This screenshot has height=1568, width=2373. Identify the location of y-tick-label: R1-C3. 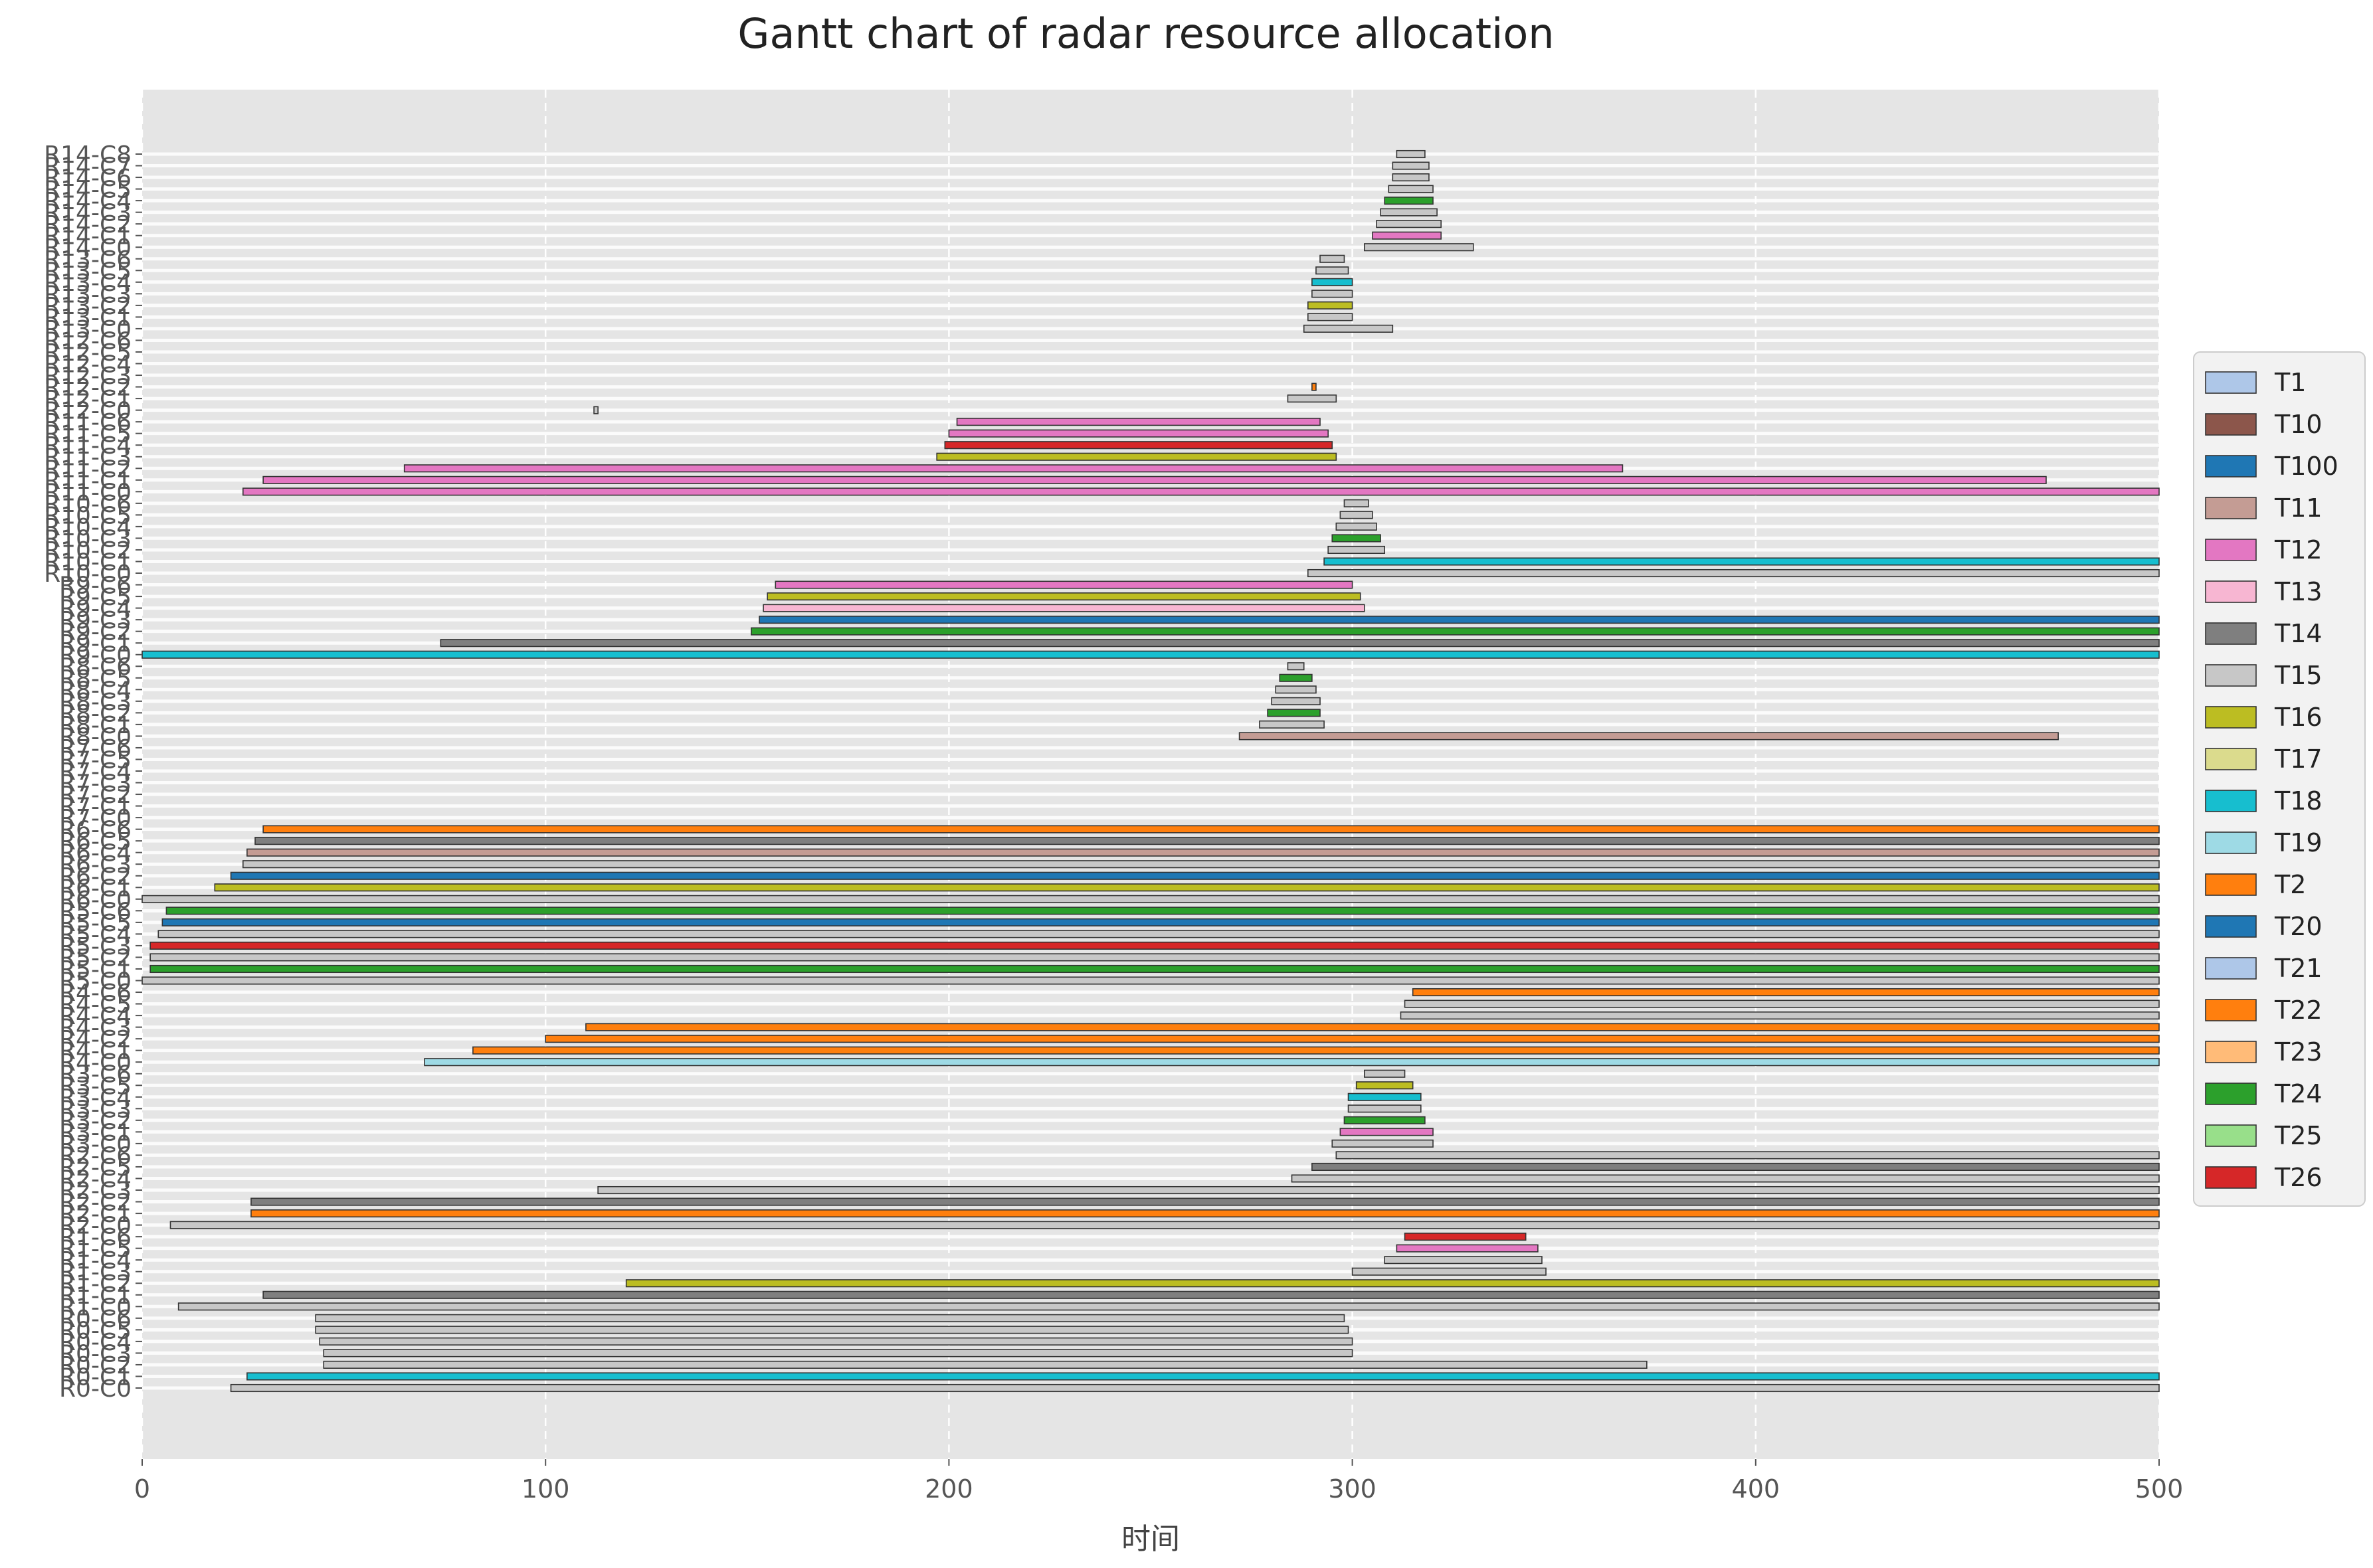
(95, 1272).